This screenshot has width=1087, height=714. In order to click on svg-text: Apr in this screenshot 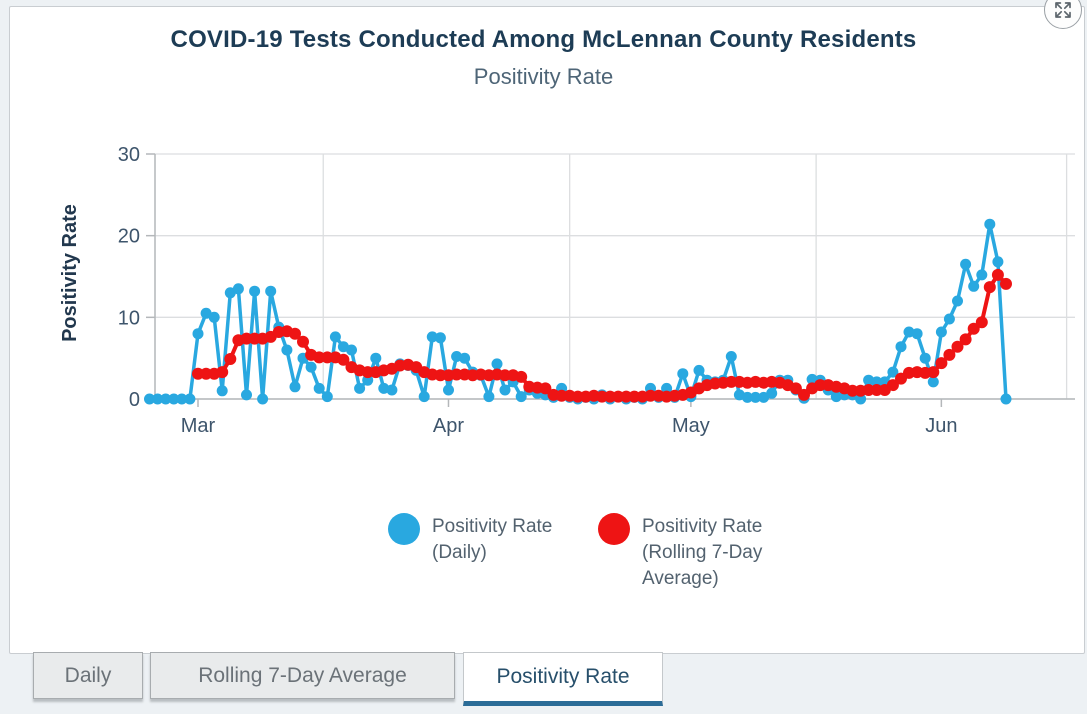, I will do `click(448, 426)`.